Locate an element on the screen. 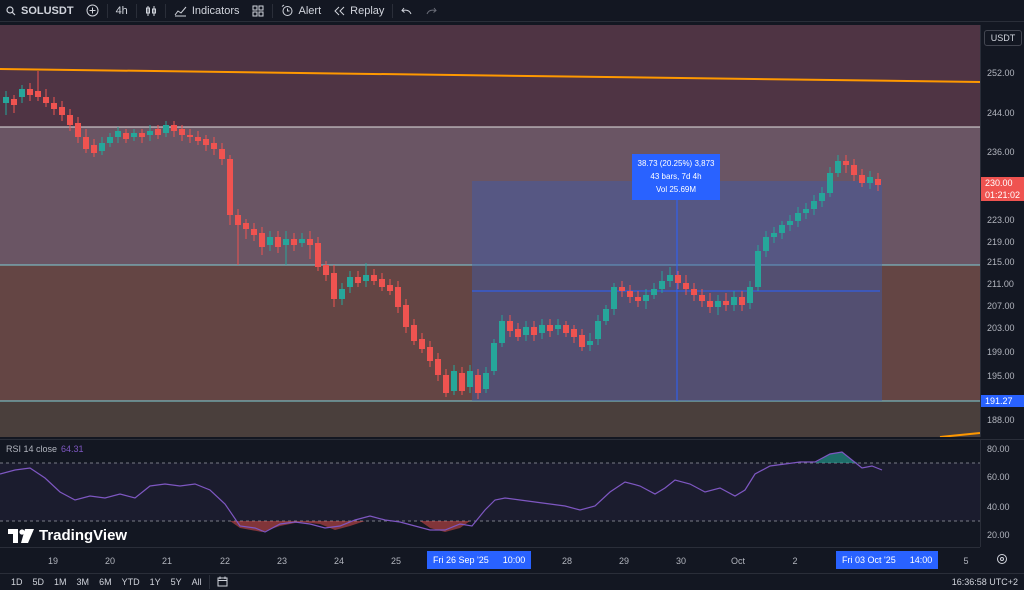 The height and width of the screenshot is (590, 1024). rsi-band is located at coordinates (490, 492).